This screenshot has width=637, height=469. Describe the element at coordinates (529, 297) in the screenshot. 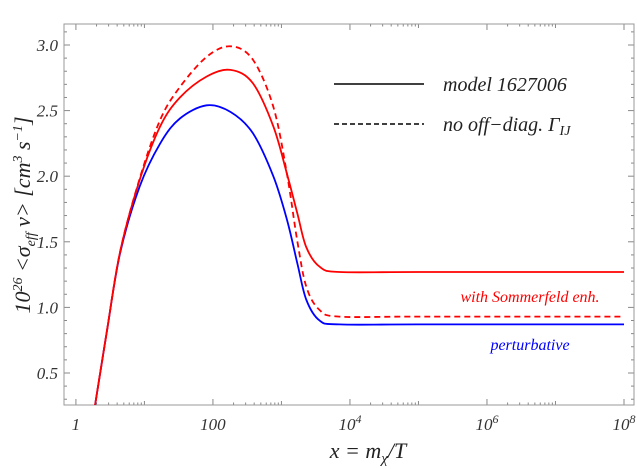

I see `annotation-sommerfeld: with Sommerfeld enh.` at that location.